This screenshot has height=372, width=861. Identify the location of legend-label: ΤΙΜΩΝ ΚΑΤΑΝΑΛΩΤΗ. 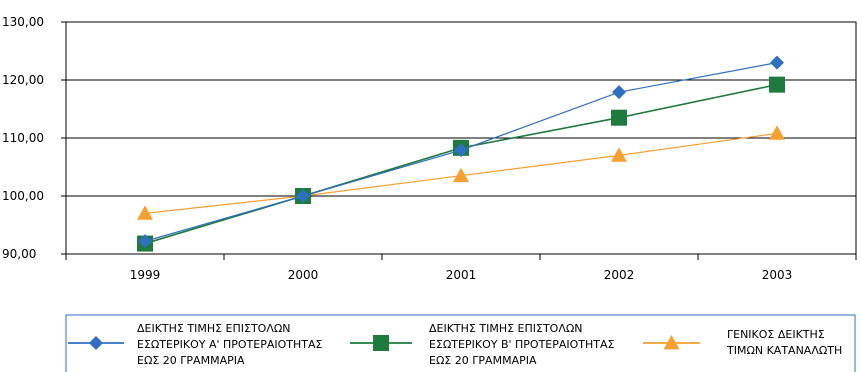
(784, 350).